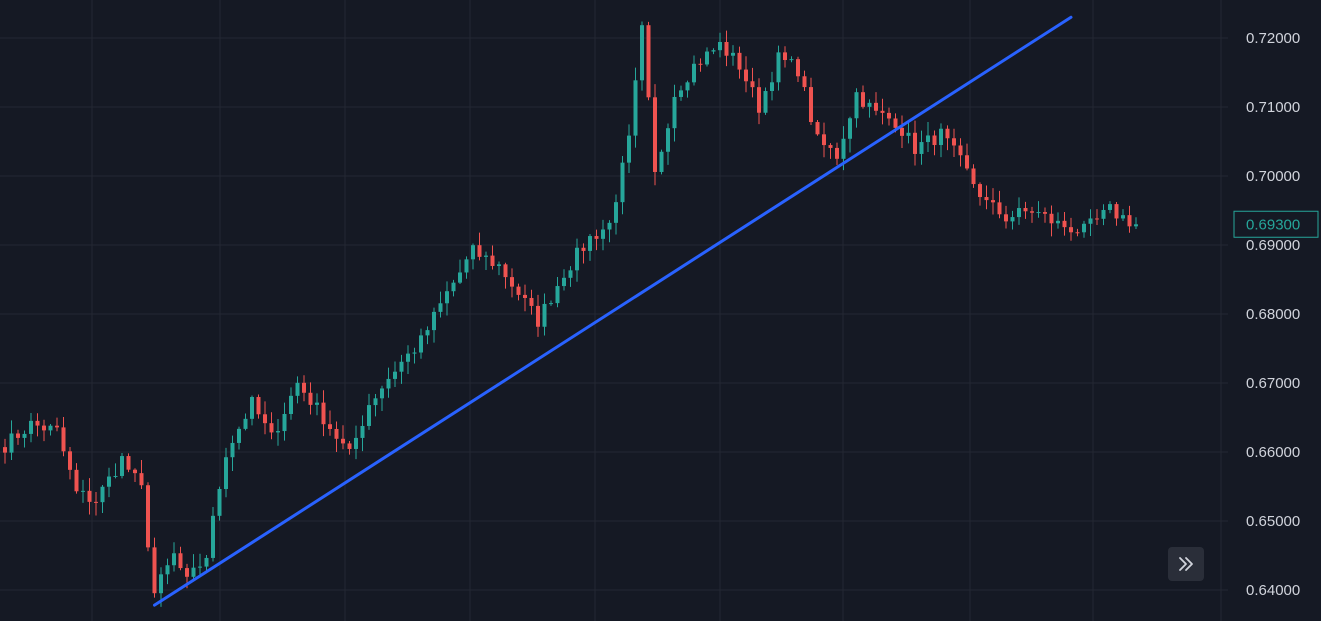 The image size is (1321, 621). I want to click on last-price-badge: 0.69300, so click(1276, 224).